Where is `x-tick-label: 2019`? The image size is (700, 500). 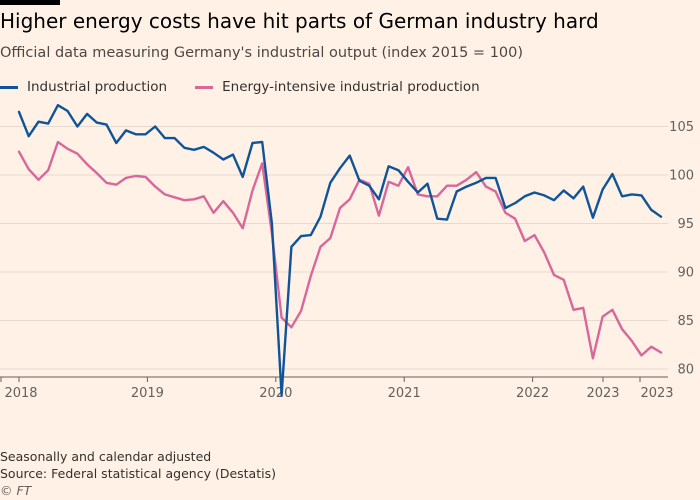
x-tick-label: 2019 is located at coordinates (147, 393).